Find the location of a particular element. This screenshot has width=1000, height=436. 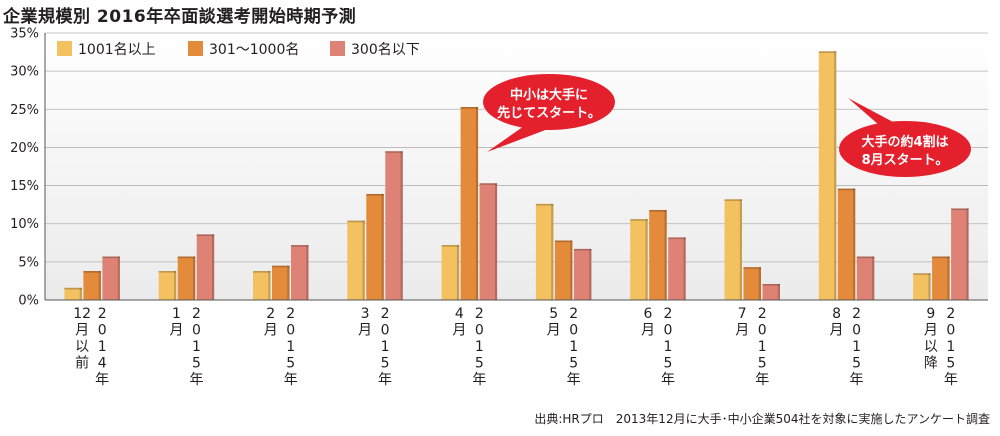

legend: 1001名以上 301～1000名 300名以下 is located at coordinates (238, 49).